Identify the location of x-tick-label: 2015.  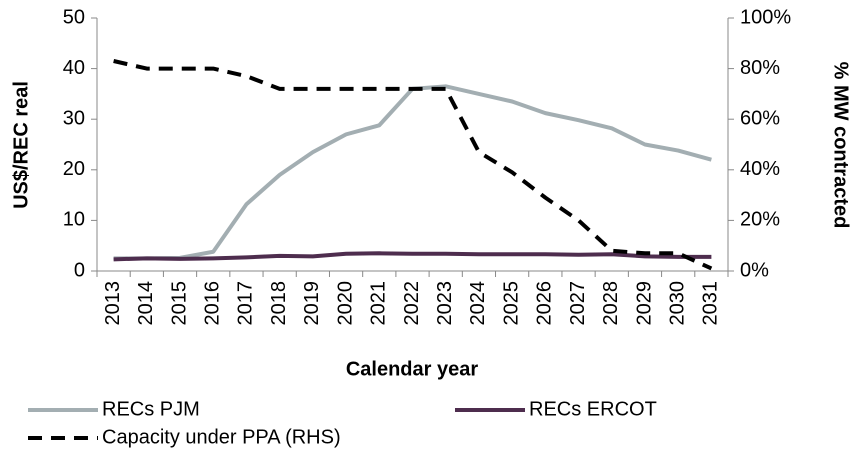
(179, 303).